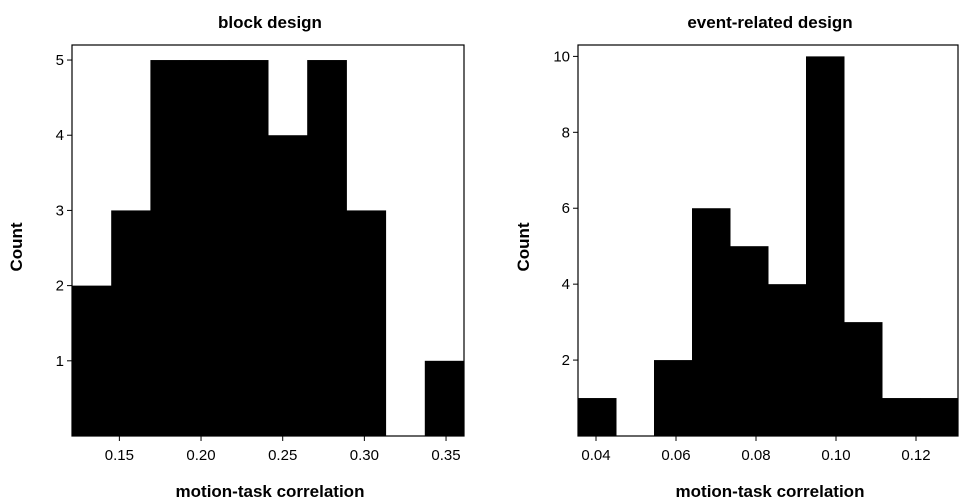 The height and width of the screenshot is (503, 959). I want to click on x-tick-label: 0.12, so click(915, 455).